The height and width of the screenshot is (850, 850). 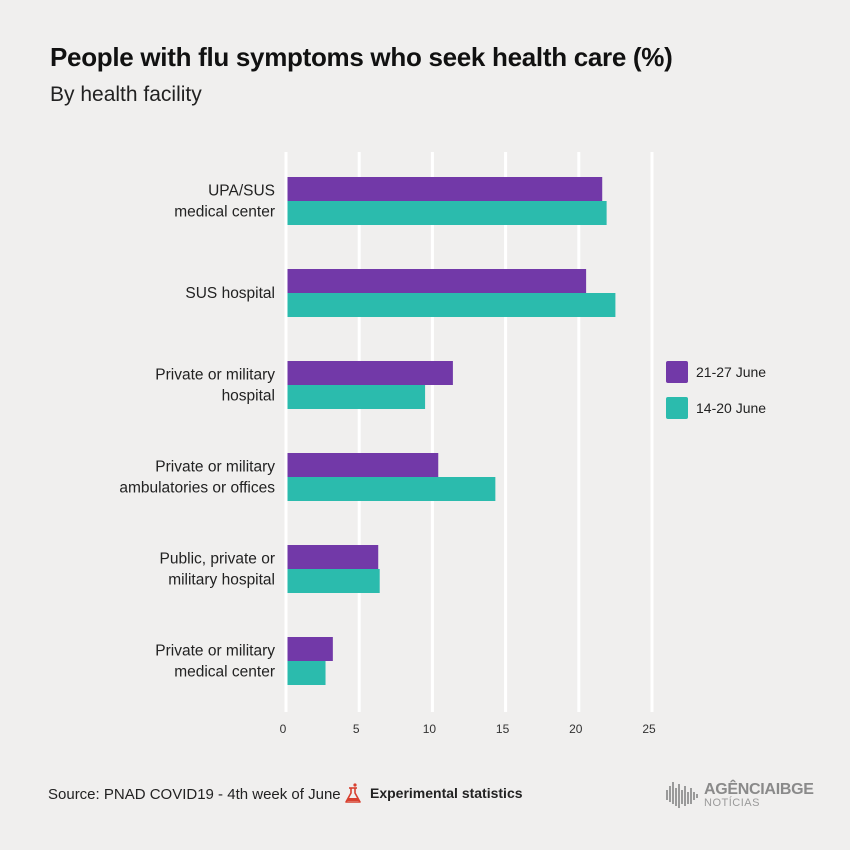 I want to click on x-tick-label: 10, so click(x=430, y=729).